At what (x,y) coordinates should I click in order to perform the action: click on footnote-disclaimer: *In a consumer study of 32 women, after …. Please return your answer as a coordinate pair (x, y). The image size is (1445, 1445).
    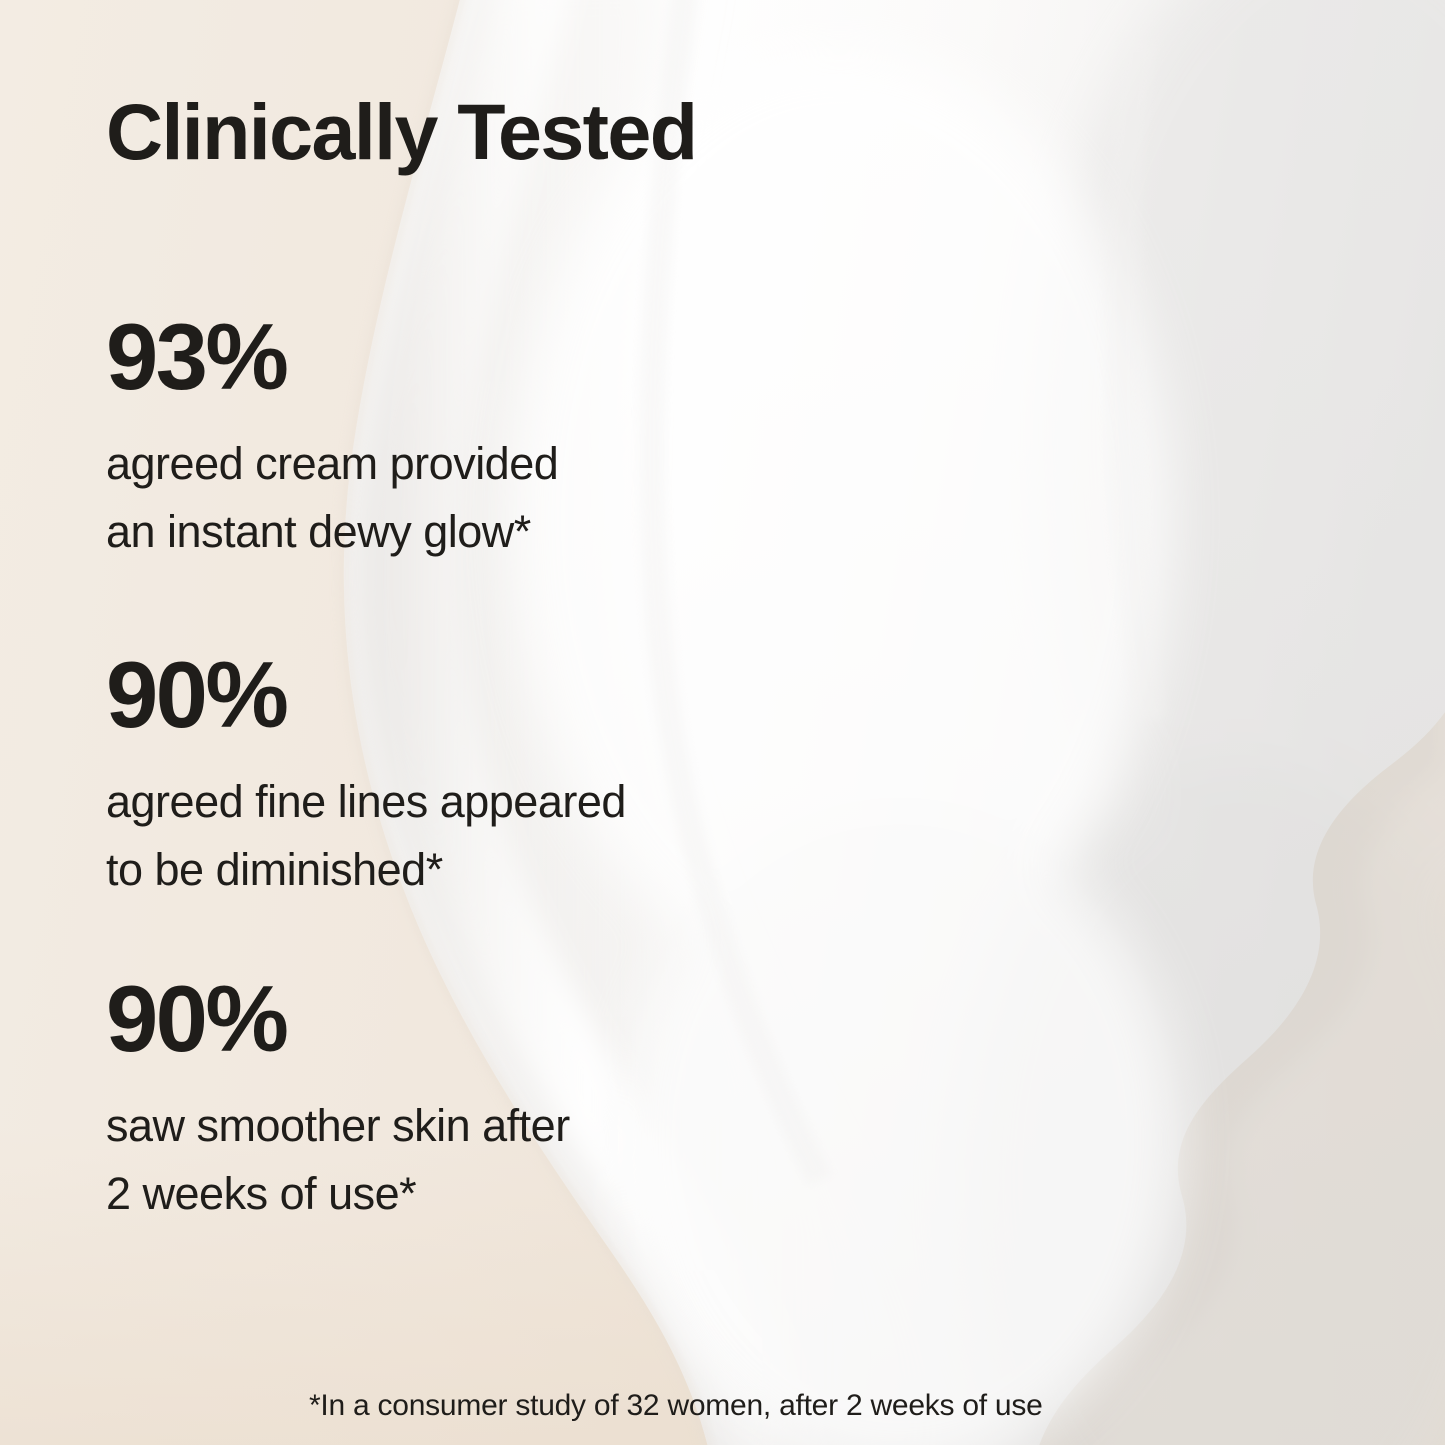
    Looking at the image, I should click on (676, 1405).